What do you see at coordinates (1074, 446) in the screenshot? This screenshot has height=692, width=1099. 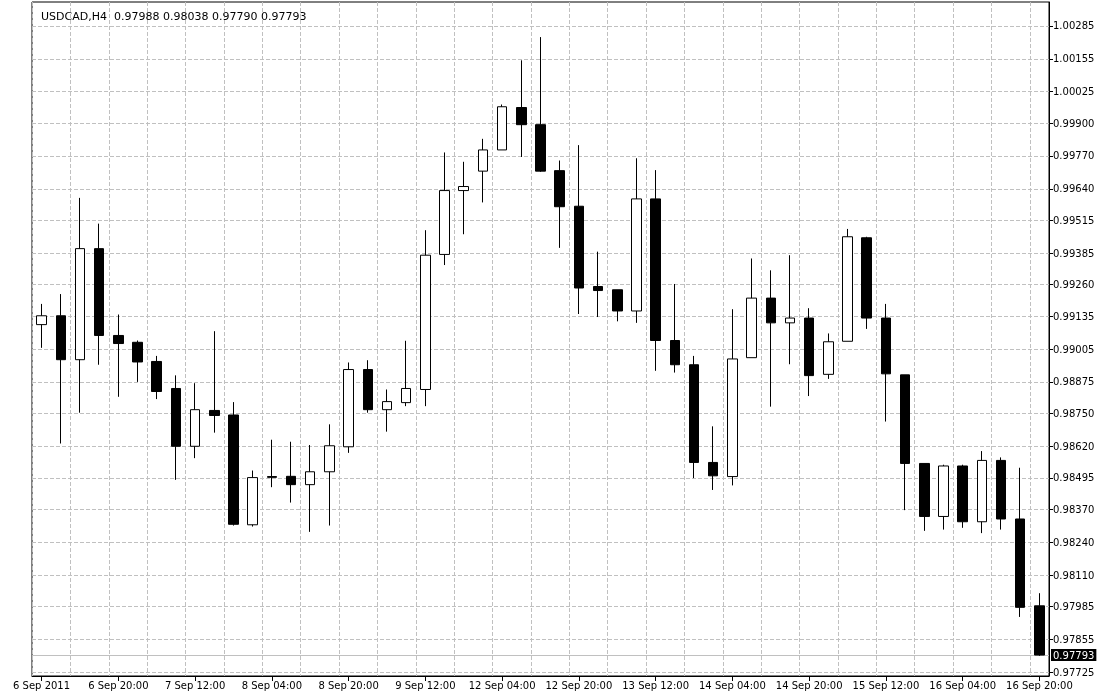 I see `y-tick-label: 0.98620` at bounding box center [1074, 446].